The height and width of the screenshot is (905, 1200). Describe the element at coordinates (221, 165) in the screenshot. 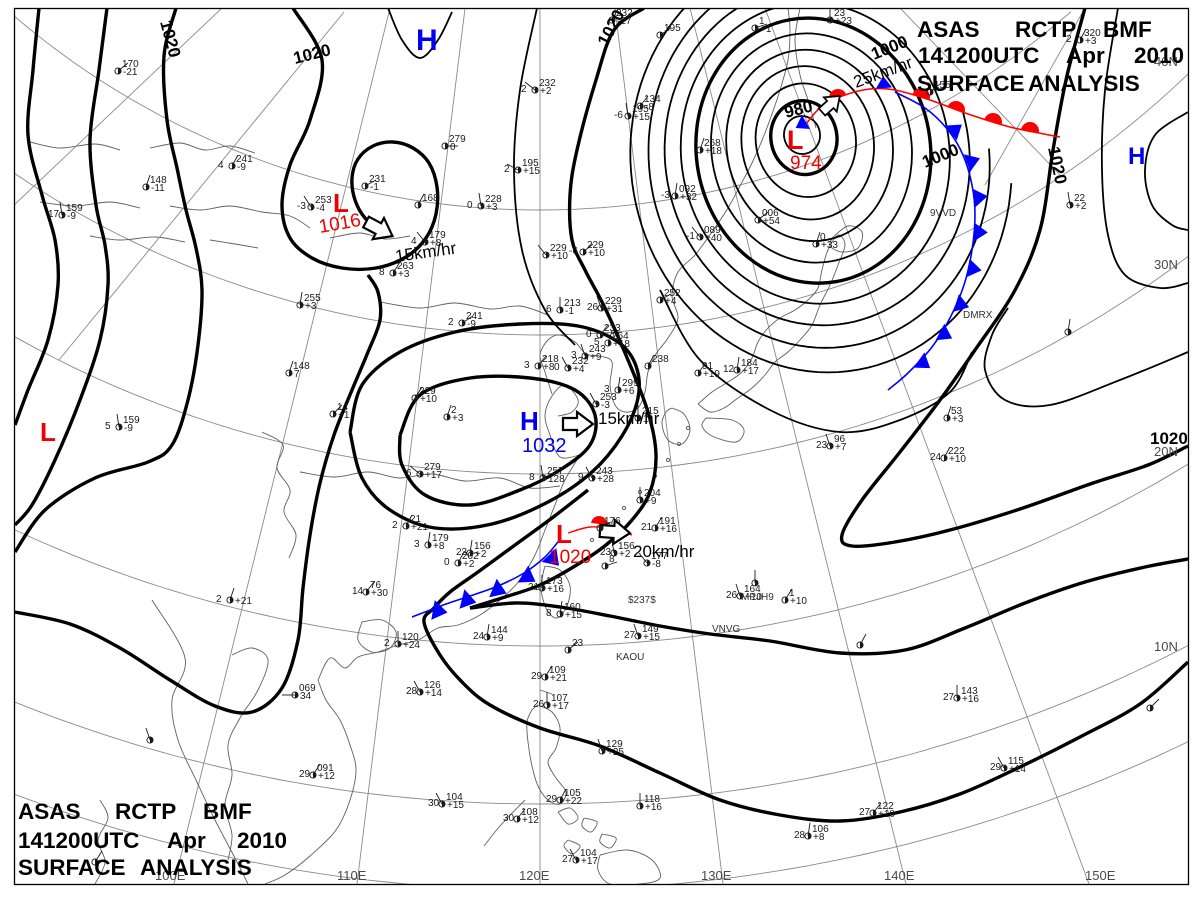

I see `svg-text: 4` at that location.